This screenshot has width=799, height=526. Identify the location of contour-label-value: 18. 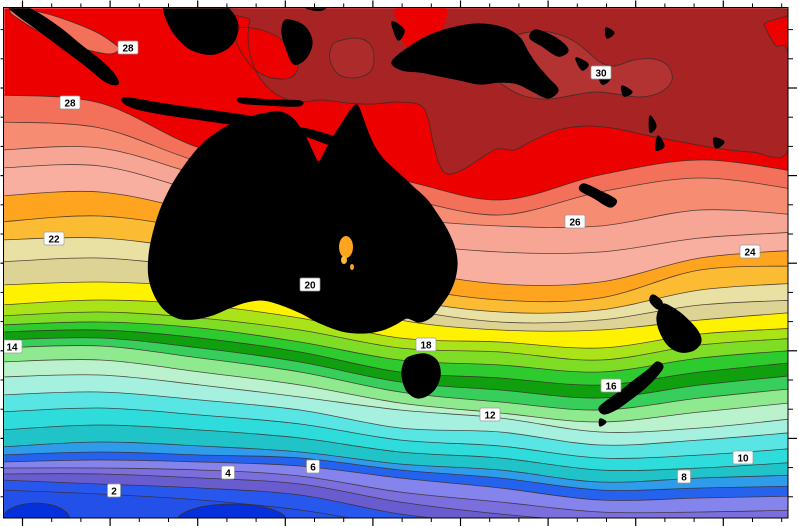
(426, 346).